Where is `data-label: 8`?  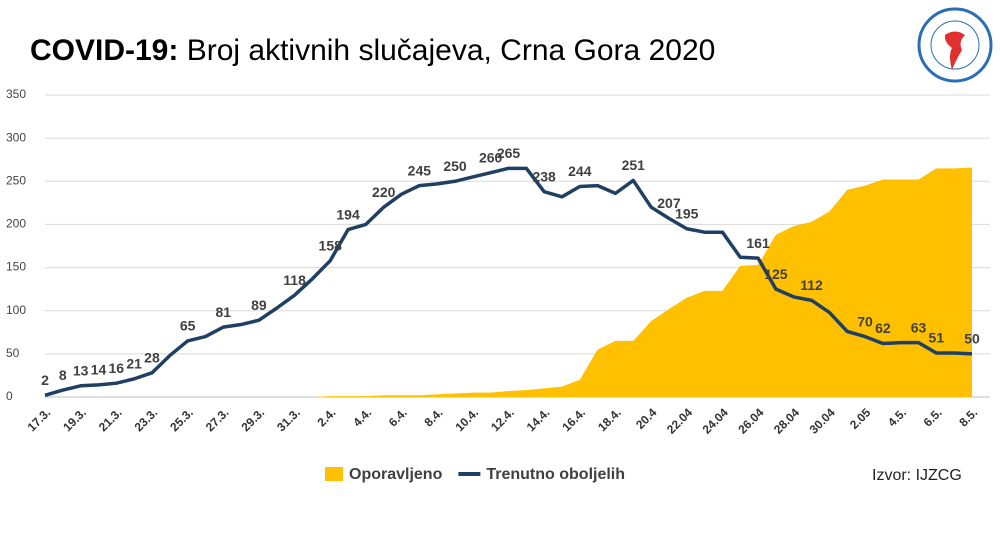
data-label: 8 is located at coordinates (63, 375).